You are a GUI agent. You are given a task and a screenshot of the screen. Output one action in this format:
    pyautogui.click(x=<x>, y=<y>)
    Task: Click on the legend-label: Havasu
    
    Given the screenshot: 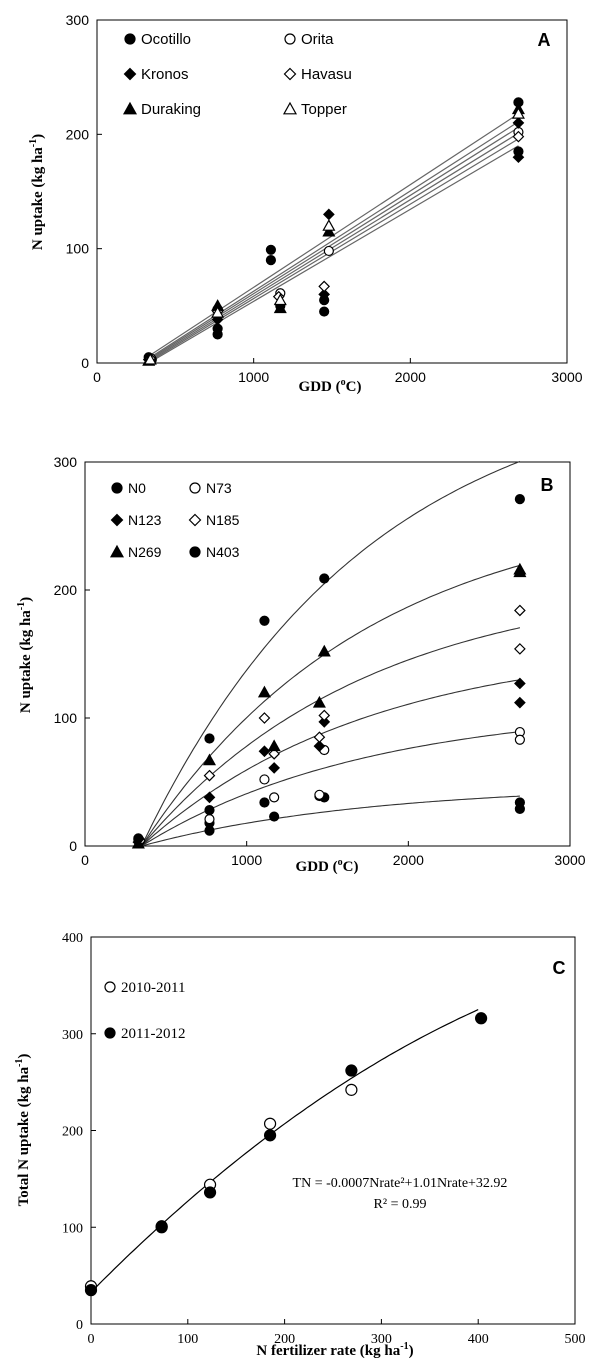 What is the action you would take?
    pyautogui.click(x=326, y=74)
    